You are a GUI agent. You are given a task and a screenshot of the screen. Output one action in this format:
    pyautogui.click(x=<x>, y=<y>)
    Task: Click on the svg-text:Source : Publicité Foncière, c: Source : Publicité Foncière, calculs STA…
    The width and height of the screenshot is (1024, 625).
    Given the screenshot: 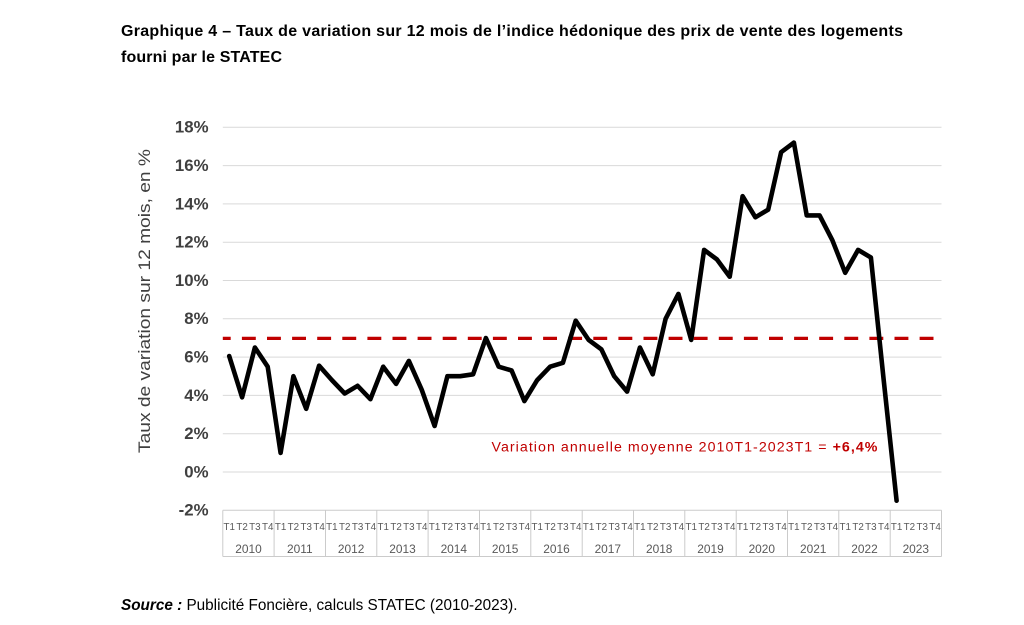 What is the action you would take?
    pyautogui.click(x=319, y=605)
    